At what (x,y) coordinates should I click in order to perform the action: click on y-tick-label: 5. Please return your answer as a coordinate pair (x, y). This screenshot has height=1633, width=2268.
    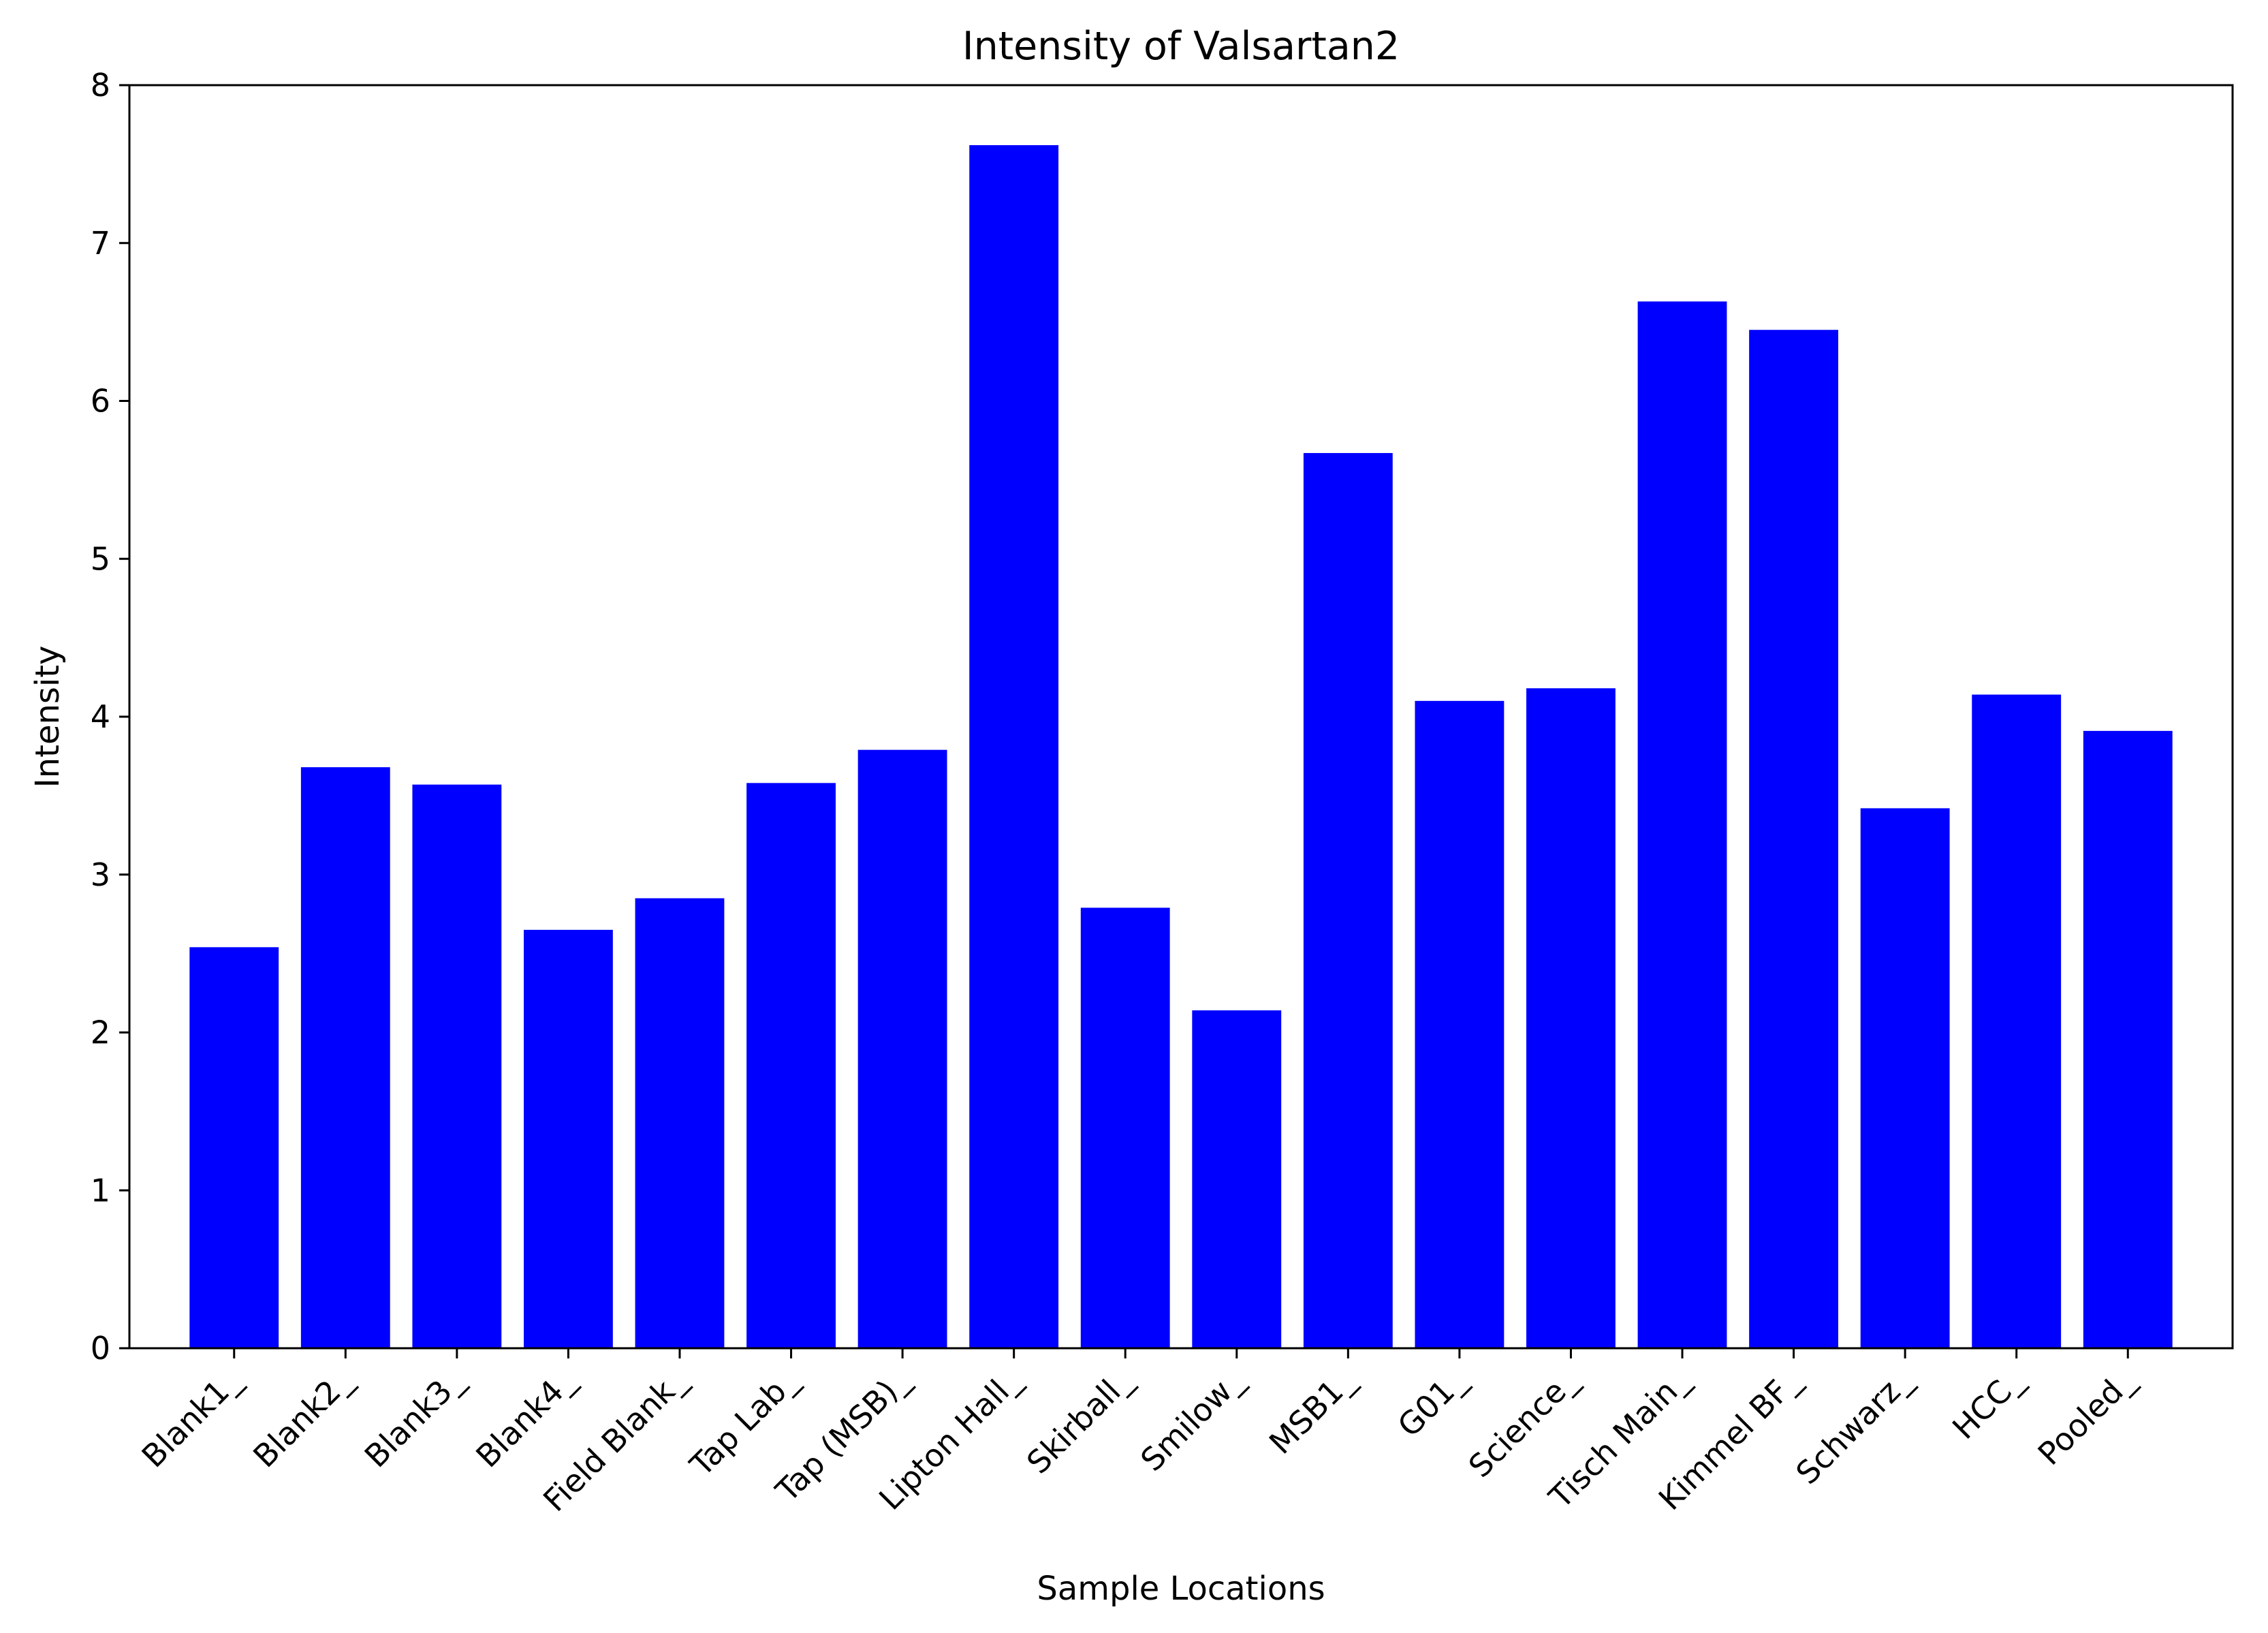
    Looking at the image, I should click on (100, 558).